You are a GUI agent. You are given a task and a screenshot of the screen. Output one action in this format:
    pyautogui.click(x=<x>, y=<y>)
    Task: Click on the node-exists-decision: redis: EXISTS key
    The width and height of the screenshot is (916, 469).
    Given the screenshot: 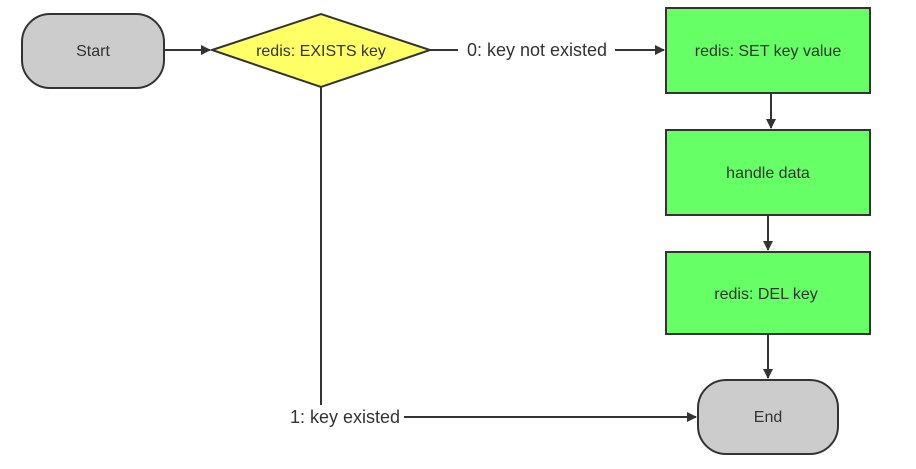 What is the action you would take?
    pyautogui.click(x=321, y=50)
    